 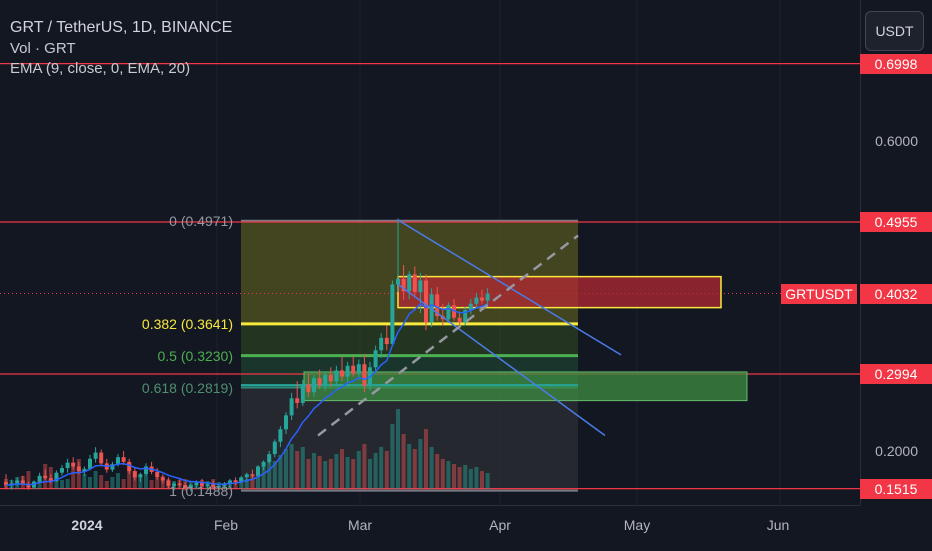 I want to click on dashed-ascending-trendline, so click(x=448, y=335).